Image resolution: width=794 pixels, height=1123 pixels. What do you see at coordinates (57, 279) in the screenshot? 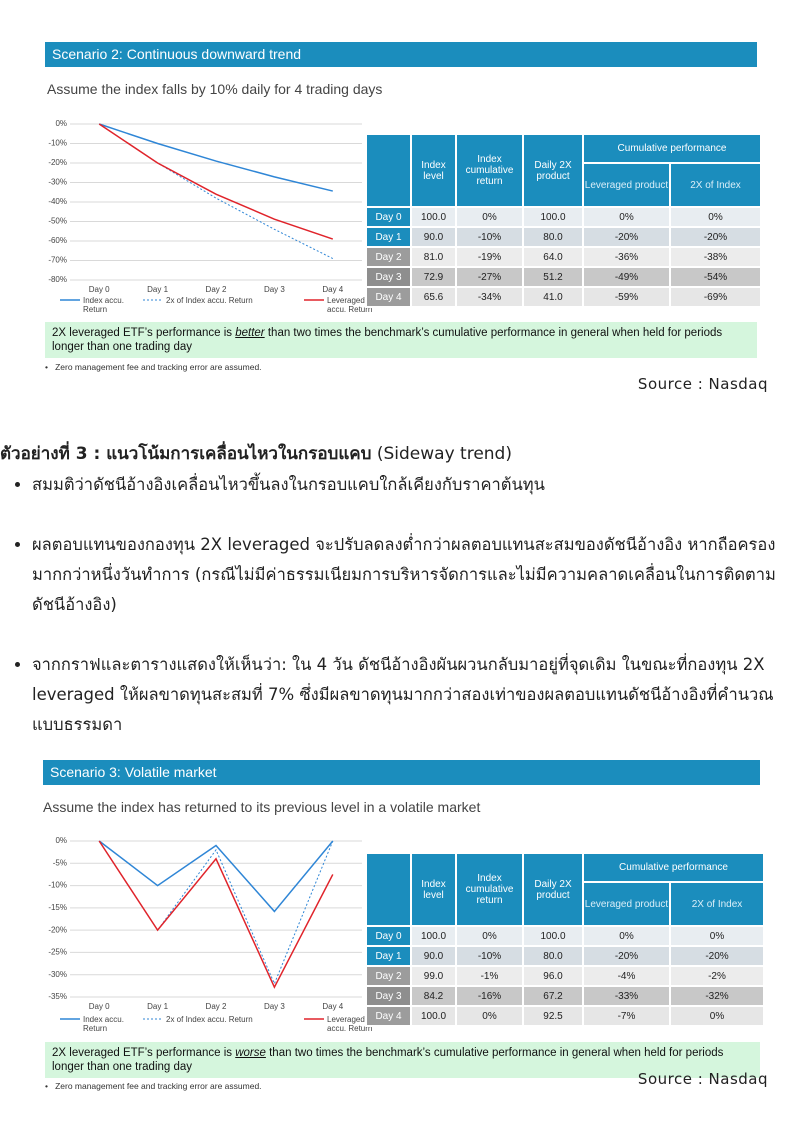
I see `y-tick-label: -80%` at bounding box center [57, 279].